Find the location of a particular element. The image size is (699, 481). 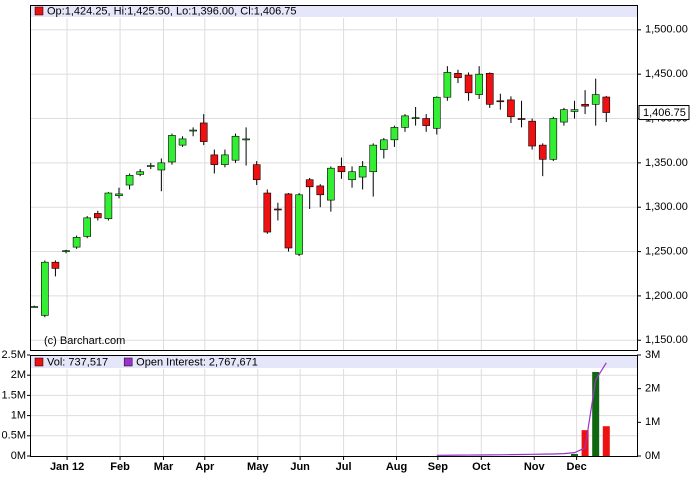

y-tick-label: 1.5M is located at coordinates (14, 395).